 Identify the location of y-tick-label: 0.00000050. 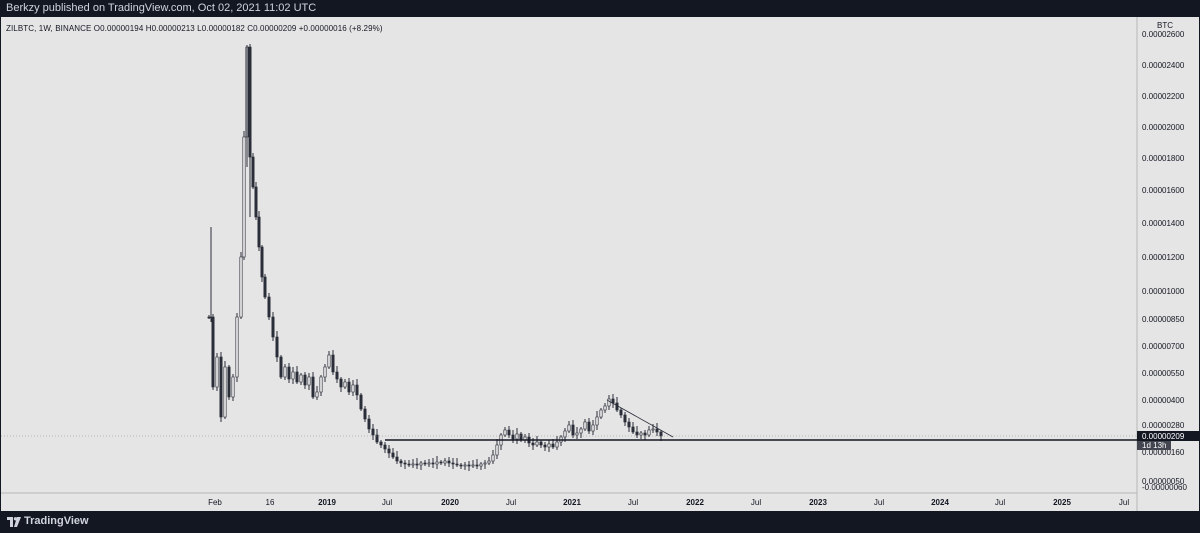
(1163, 481).